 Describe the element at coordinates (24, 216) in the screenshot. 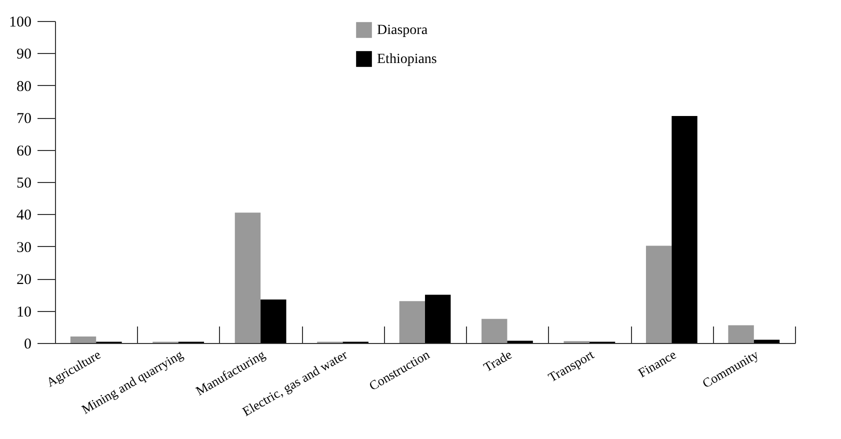

I see `y-tick-label: 40` at that location.